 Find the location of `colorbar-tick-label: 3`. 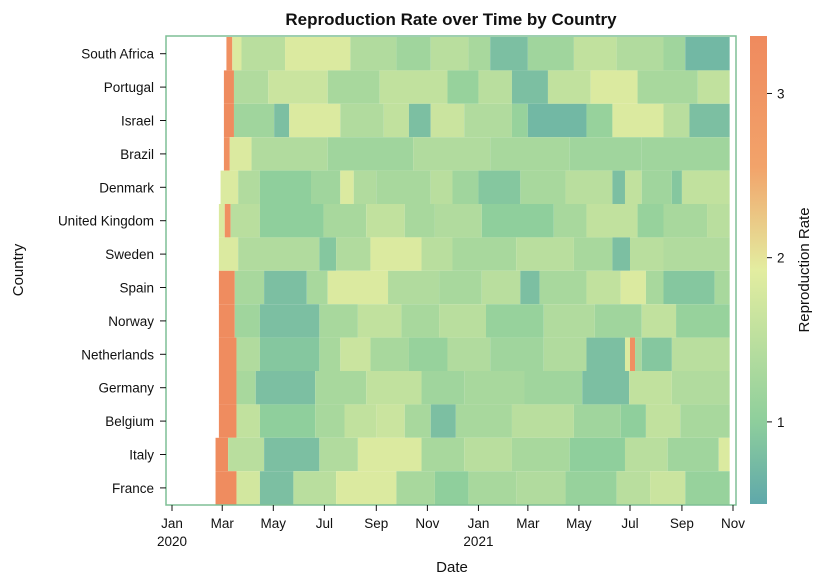

colorbar-tick-label: 3 is located at coordinates (781, 93).